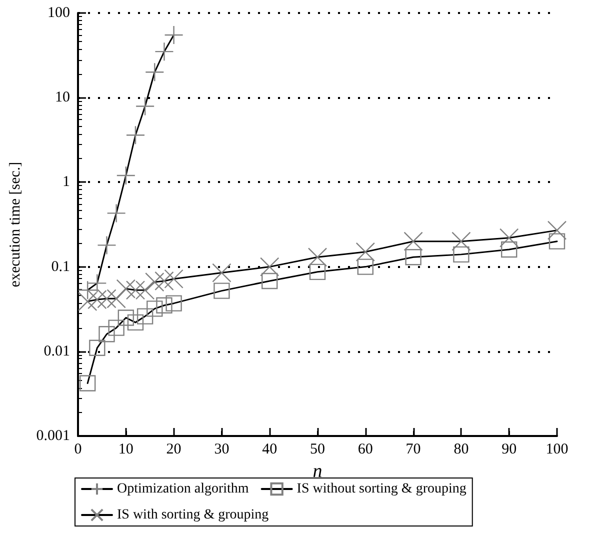  Describe the element at coordinates (222, 450) in the screenshot. I see `x-tick-label: 30` at that location.